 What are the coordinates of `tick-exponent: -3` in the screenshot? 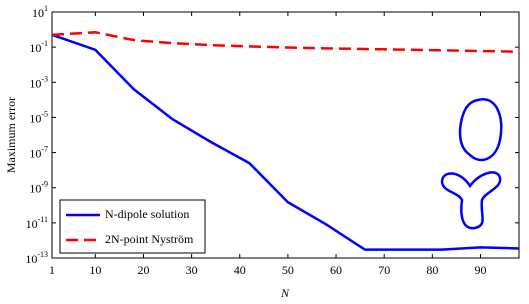 It's located at (44, 78).